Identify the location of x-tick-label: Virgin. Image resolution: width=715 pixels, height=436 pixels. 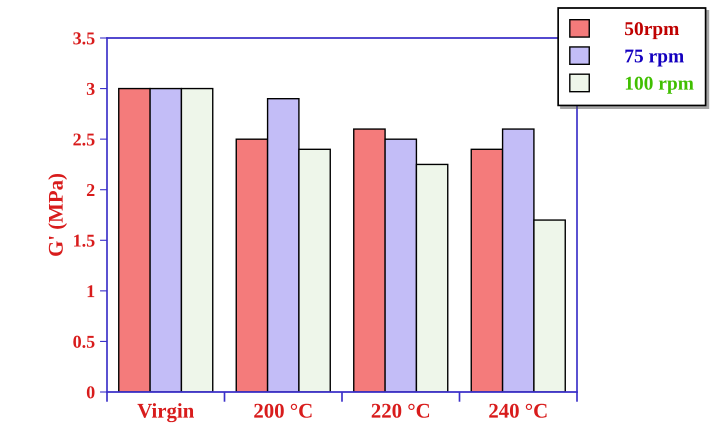
(165, 412).